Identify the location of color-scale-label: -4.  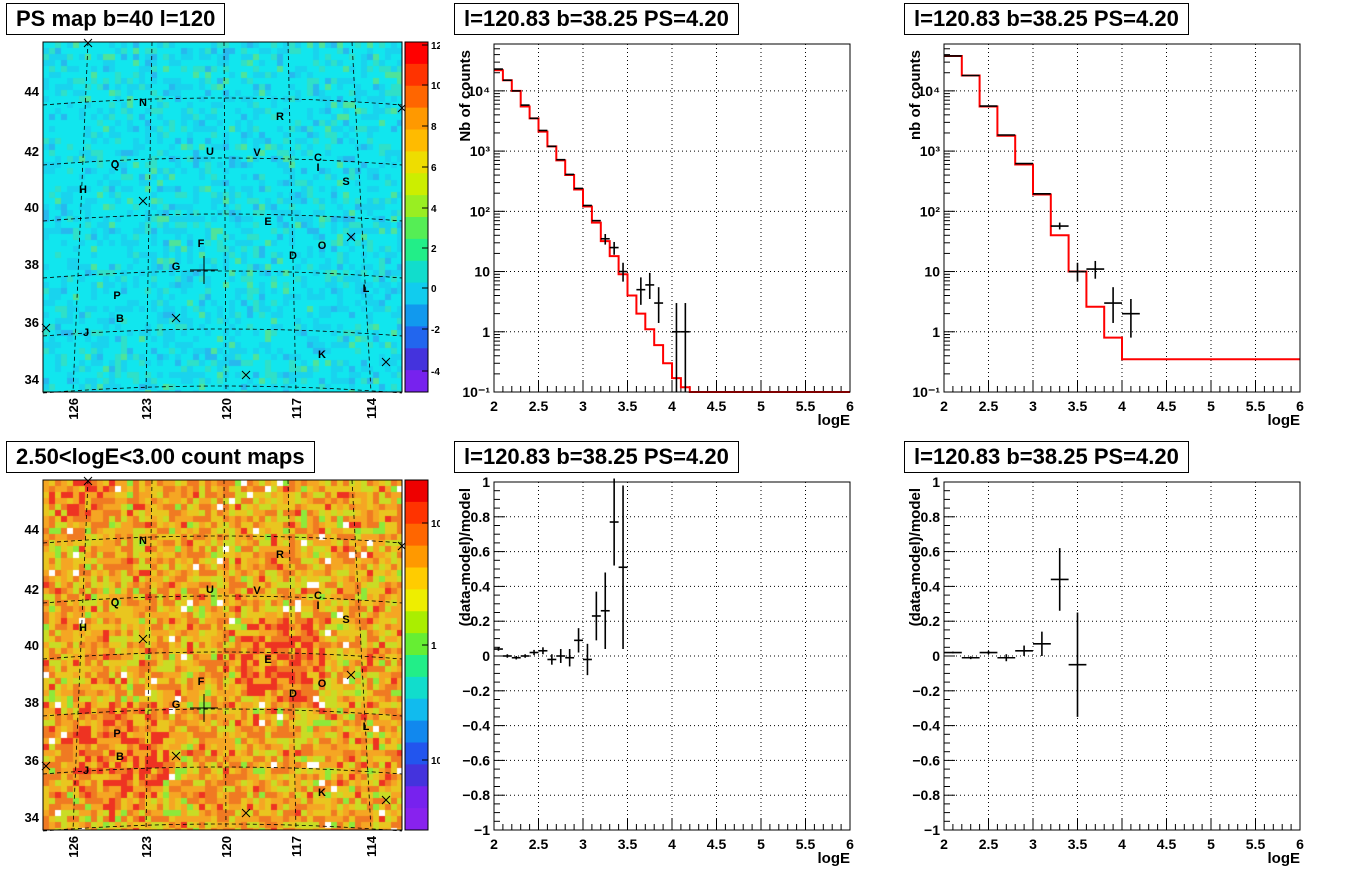
(435, 372).